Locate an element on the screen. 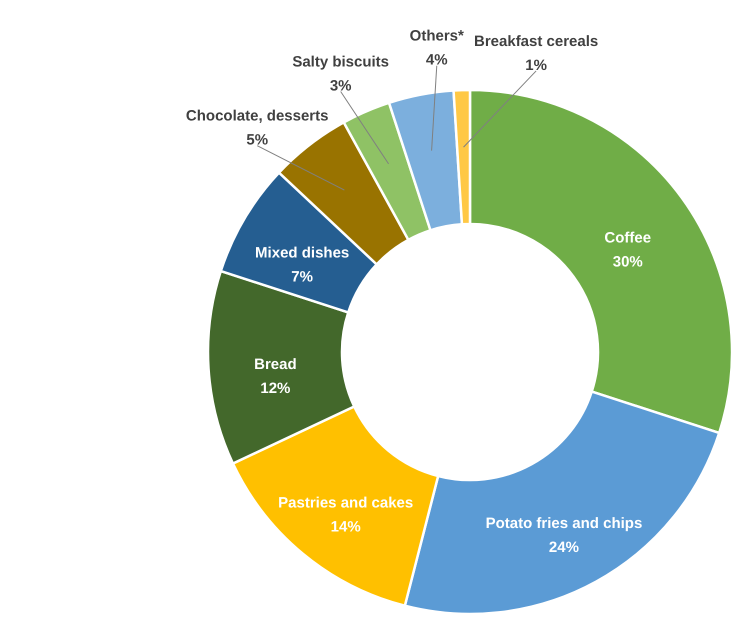 This screenshot has width=748, height=628. data-label: 24% is located at coordinates (563, 547).